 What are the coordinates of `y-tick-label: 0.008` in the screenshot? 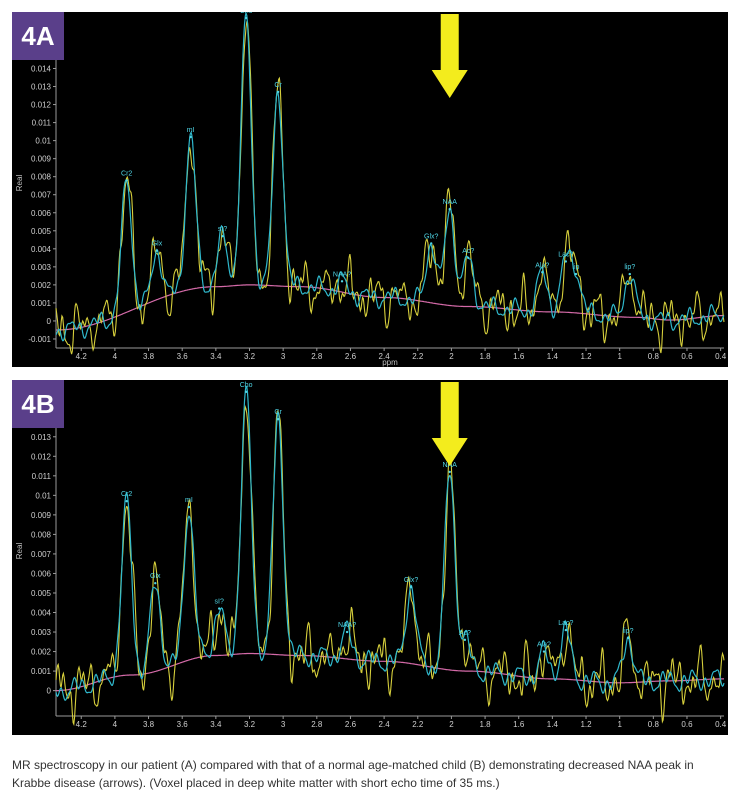 It's located at (41, 177).